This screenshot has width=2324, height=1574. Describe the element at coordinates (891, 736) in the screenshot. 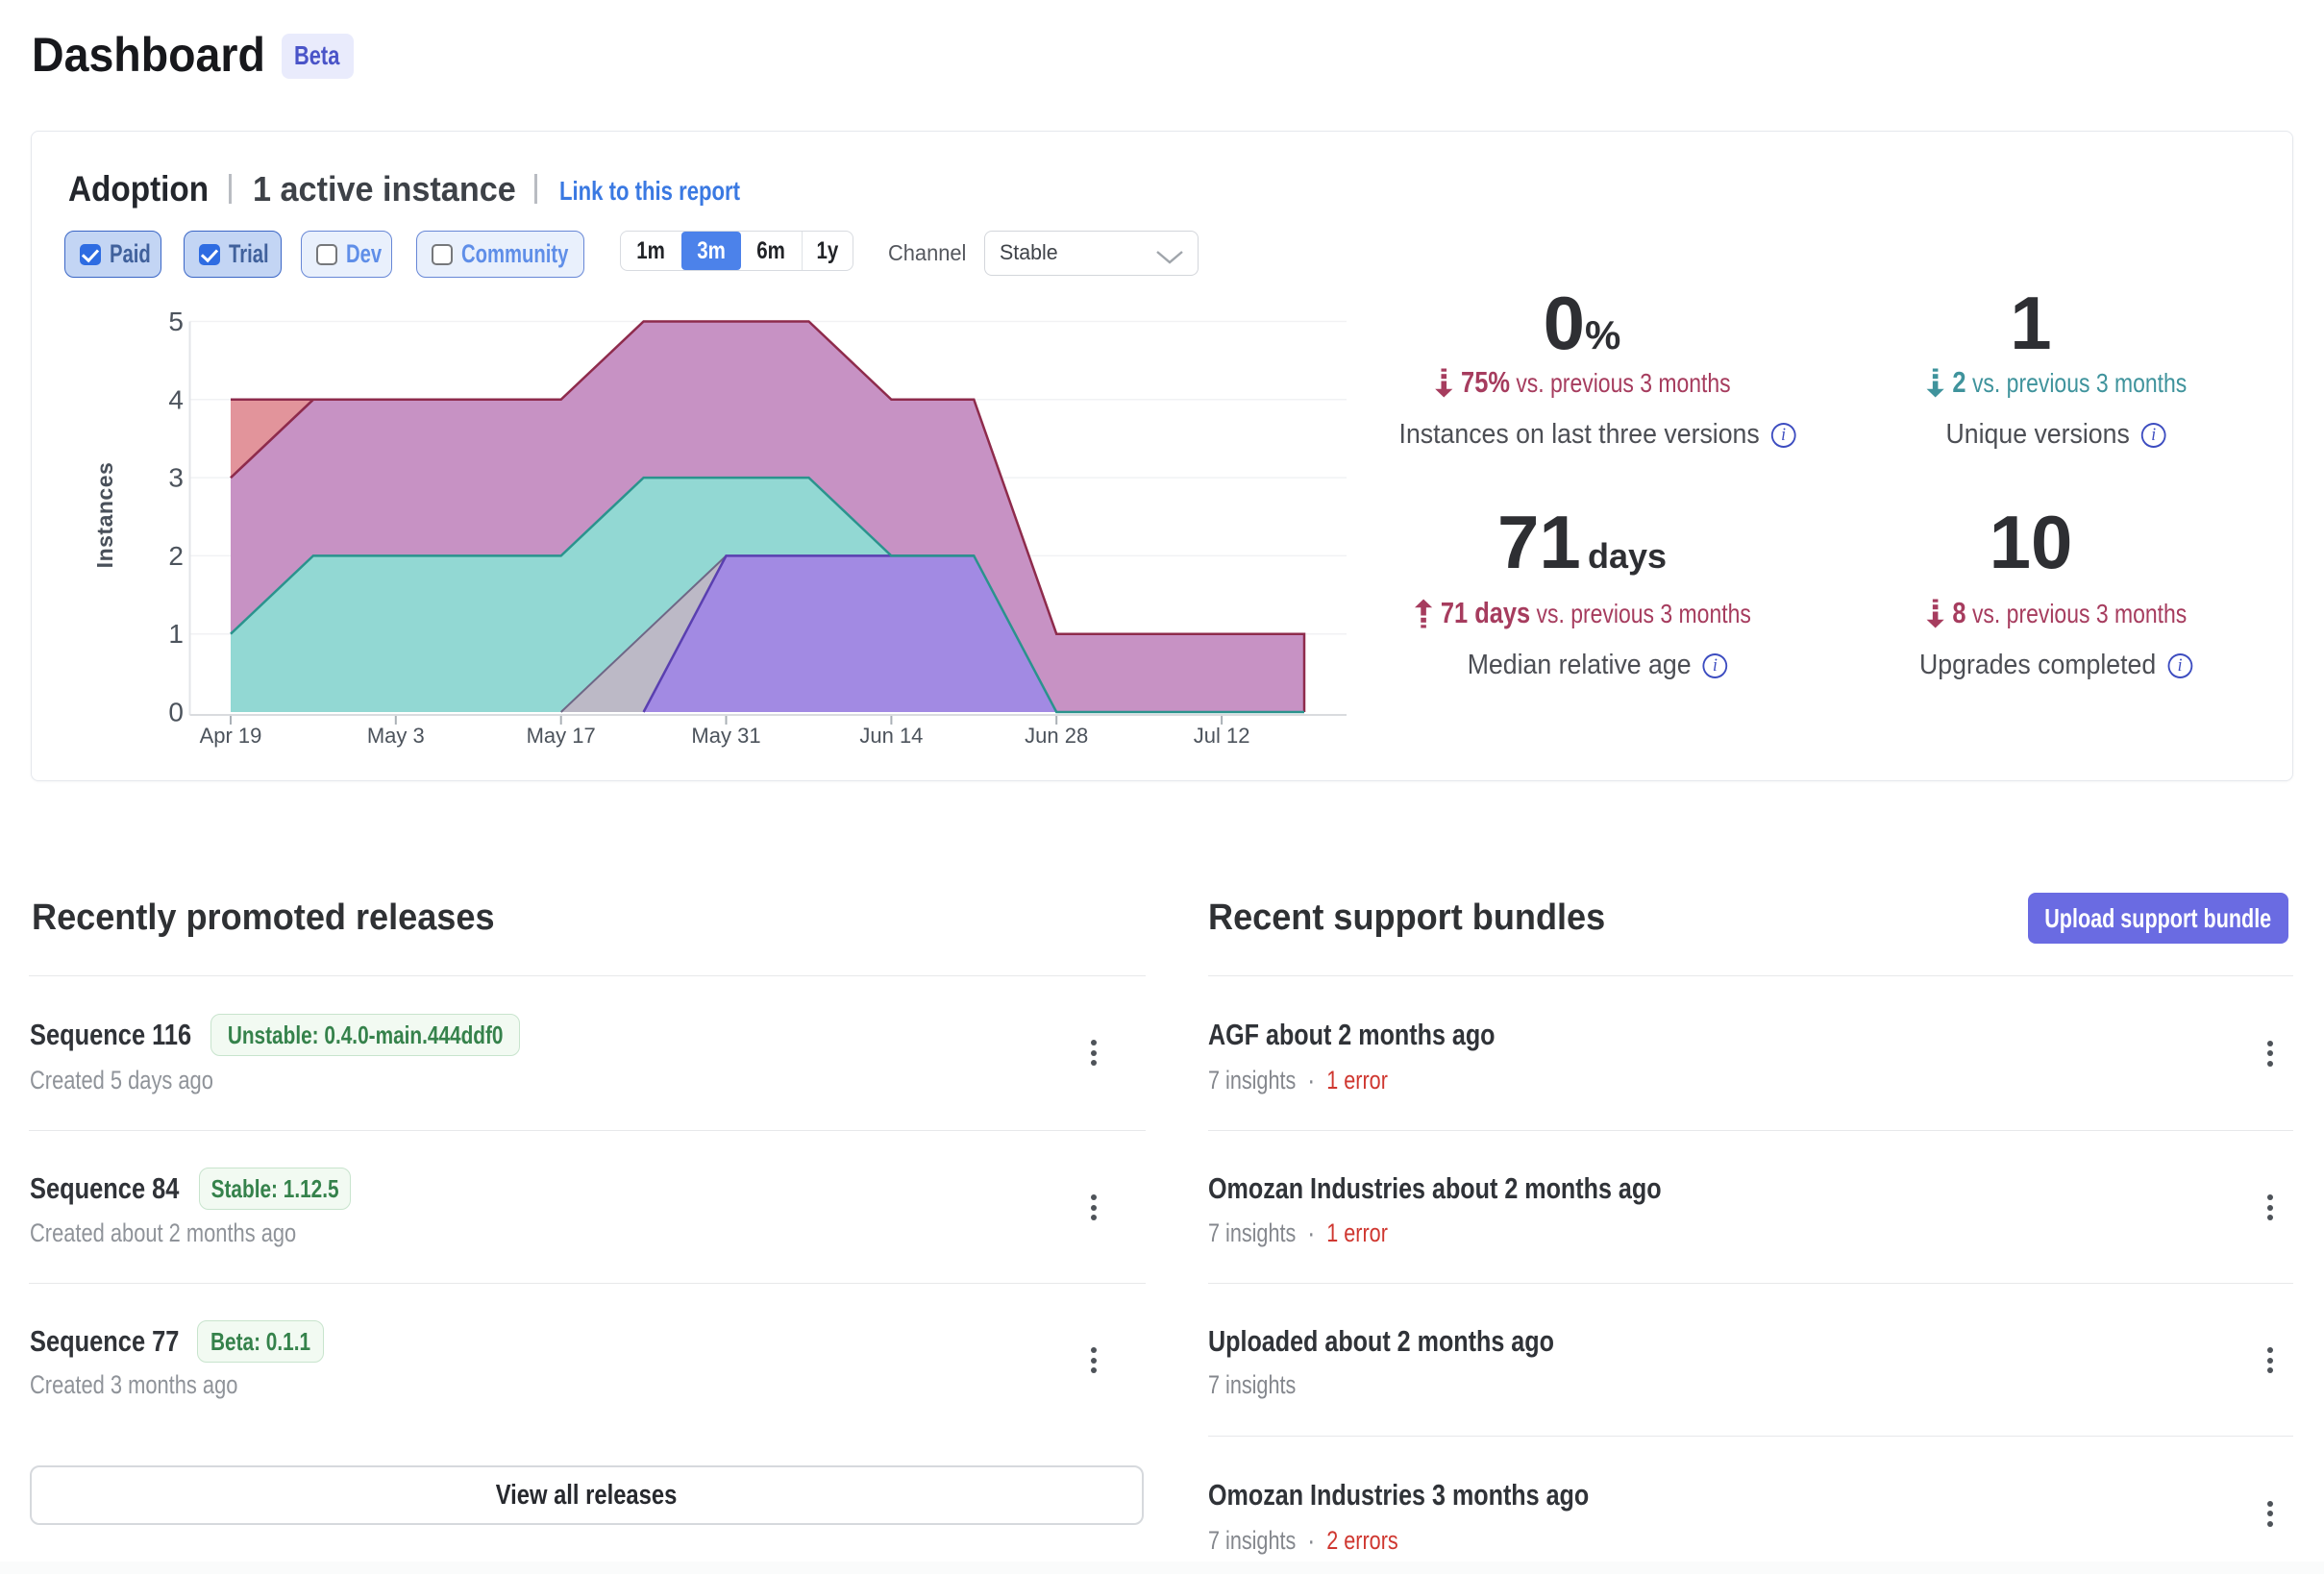

I see `svg-text: Jun 14` at that location.